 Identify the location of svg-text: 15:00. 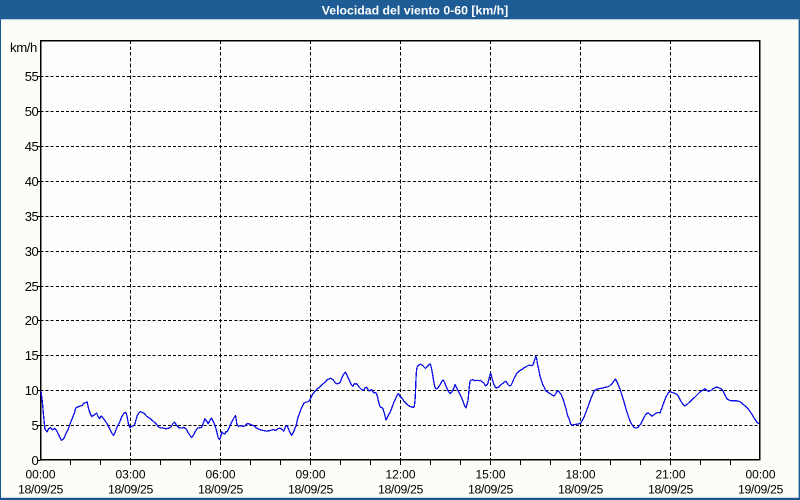
(490, 474).